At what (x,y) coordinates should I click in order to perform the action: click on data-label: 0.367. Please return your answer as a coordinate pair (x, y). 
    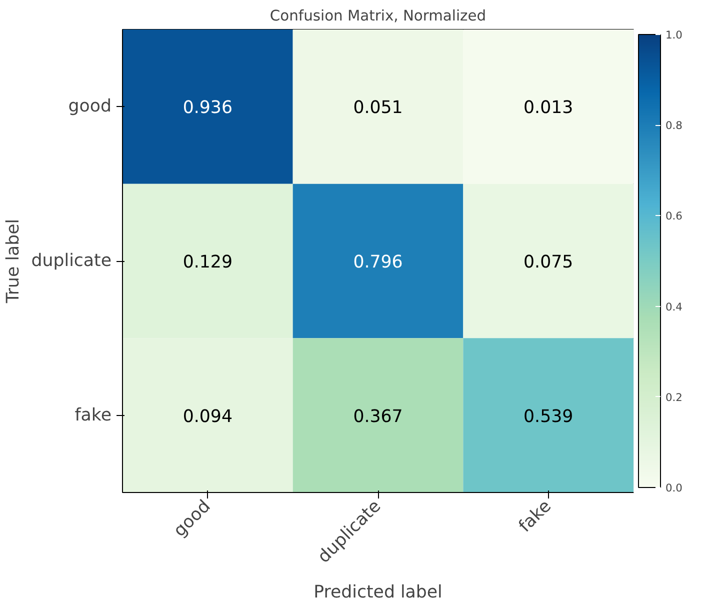
    Looking at the image, I should click on (378, 416).